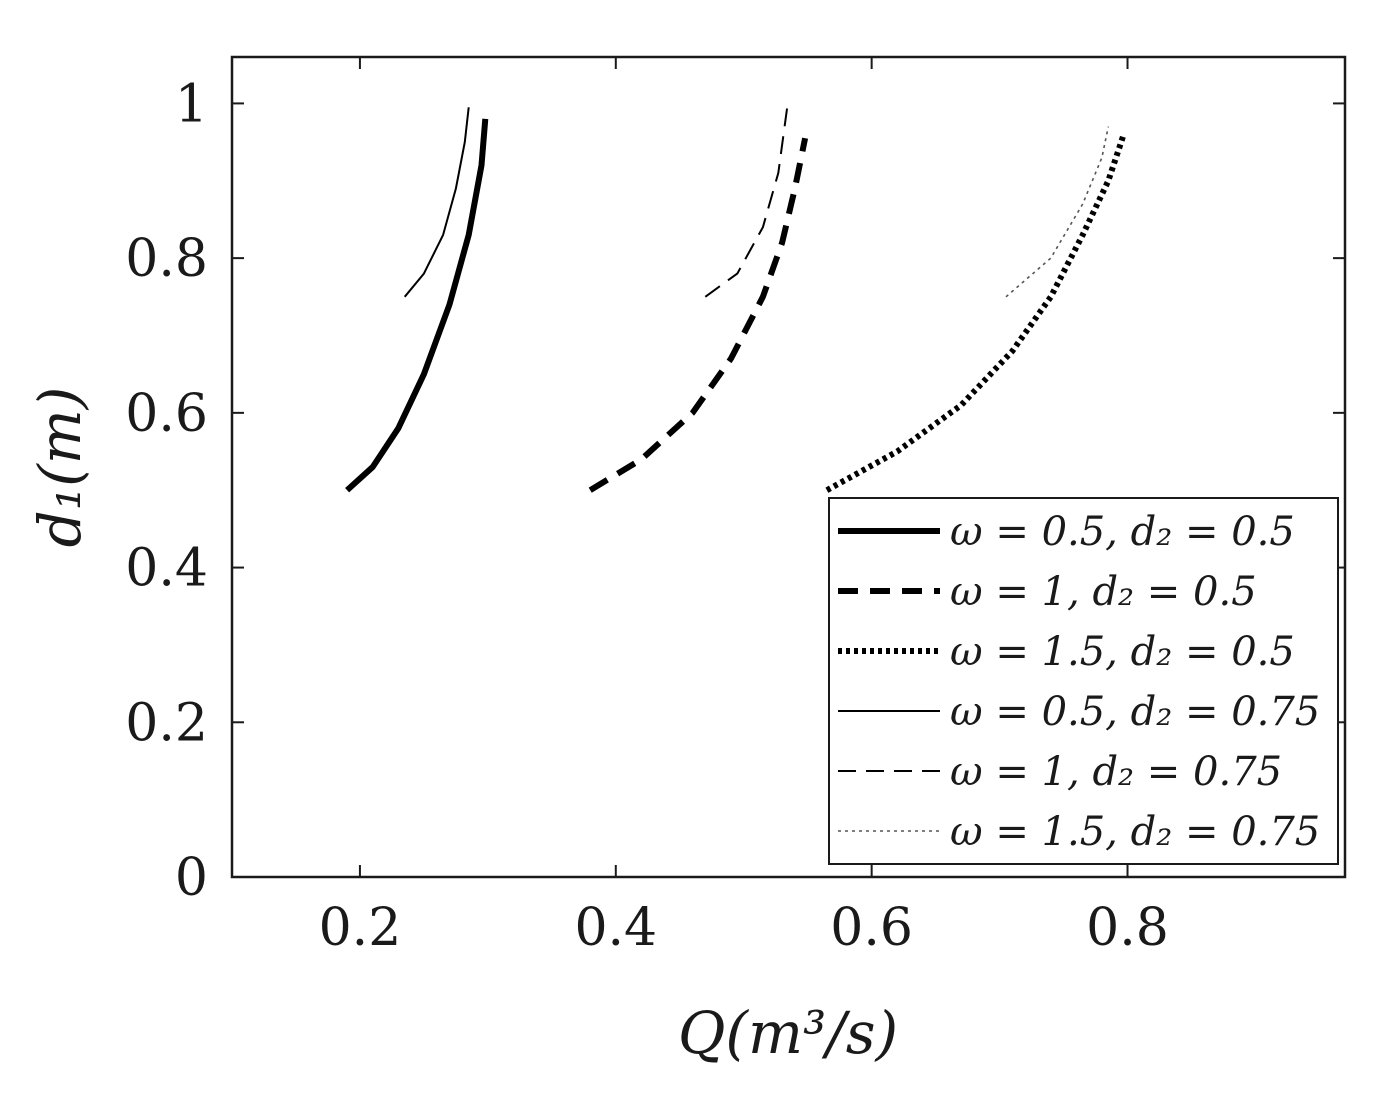  What do you see at coordinates (166, 259) in the screenshot?
I see `y-tick-label: 0.8` at bounding box center [166, 259].